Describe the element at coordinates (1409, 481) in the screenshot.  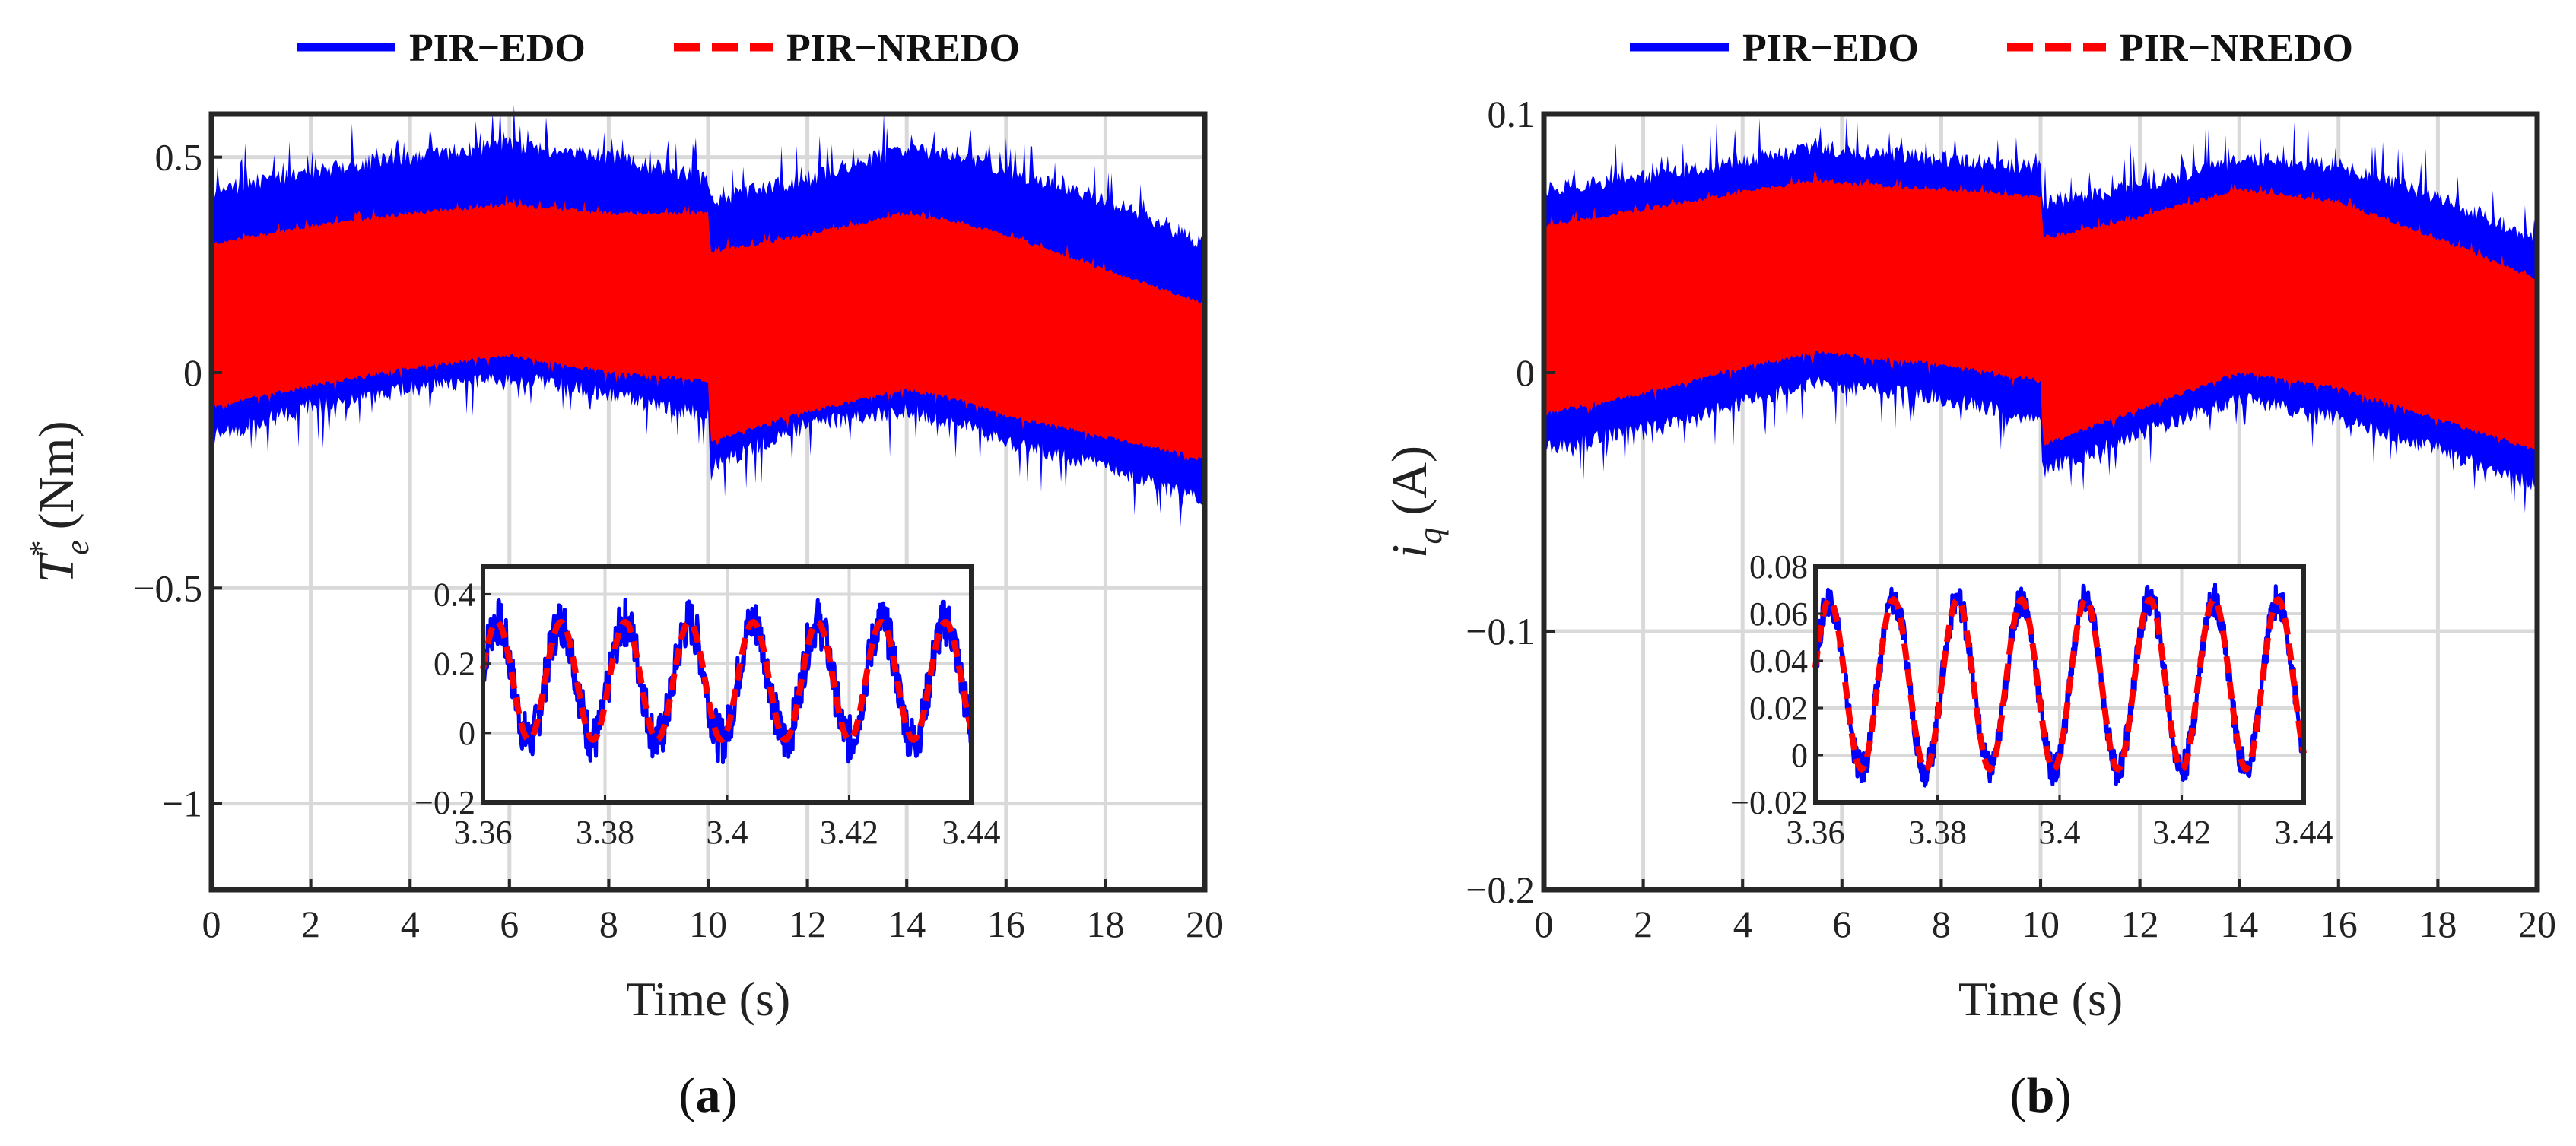
I see `y-axis-label-b-unit: (A)` at that location.